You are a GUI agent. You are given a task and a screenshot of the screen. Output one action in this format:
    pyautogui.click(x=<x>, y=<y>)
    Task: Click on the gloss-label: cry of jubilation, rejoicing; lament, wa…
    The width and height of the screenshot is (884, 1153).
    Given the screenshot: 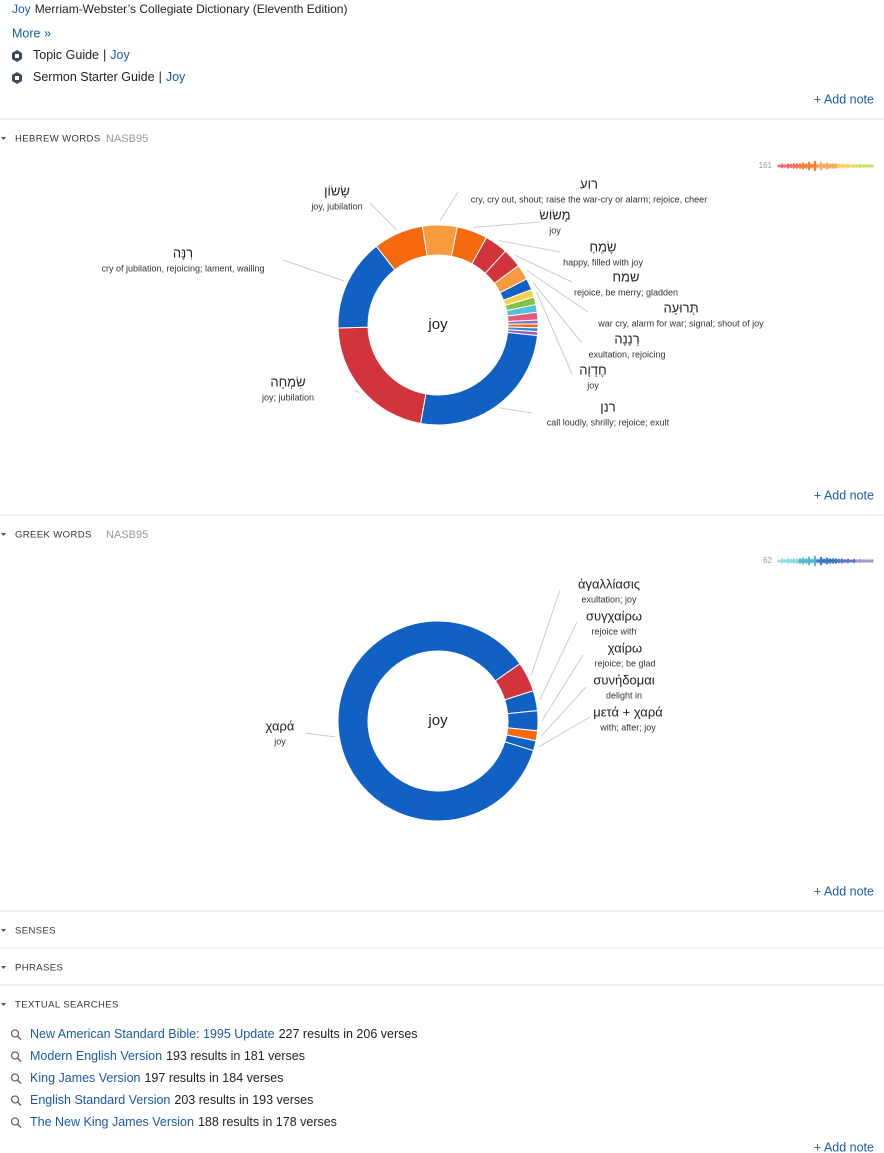 What is the action you would take?
    pyautogui.click(x=182, y=268)
    